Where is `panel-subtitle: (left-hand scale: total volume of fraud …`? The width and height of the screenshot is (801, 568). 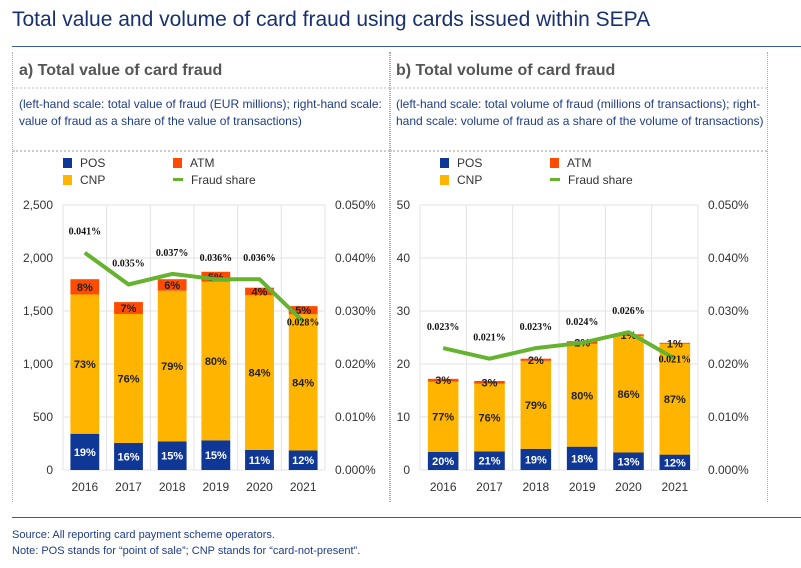 panel-subtitle: (left-hand scale: total volume of fraud … is located at coordinates (580, 112).